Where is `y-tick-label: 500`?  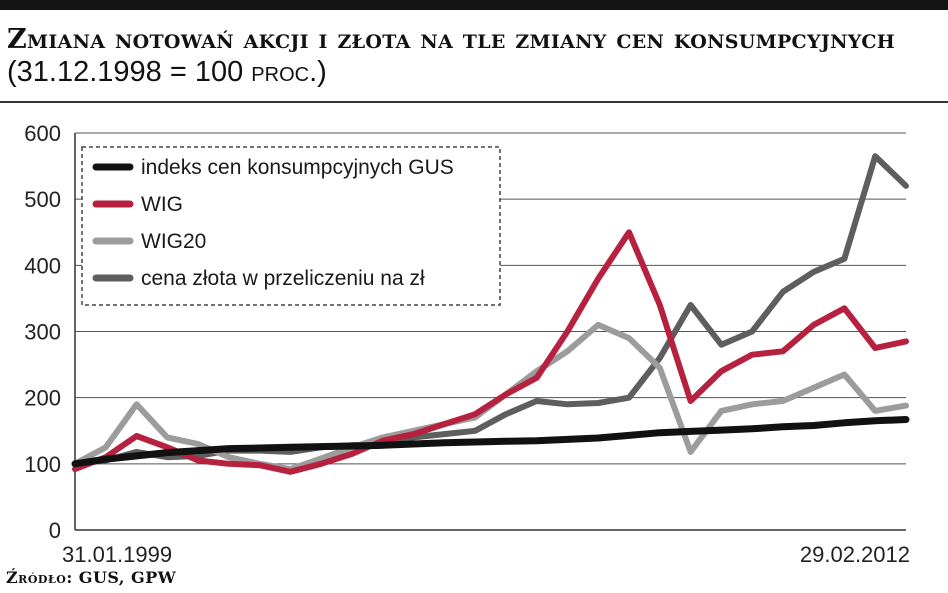
y-tick-label: 500 is located at coordinates (42, 199).